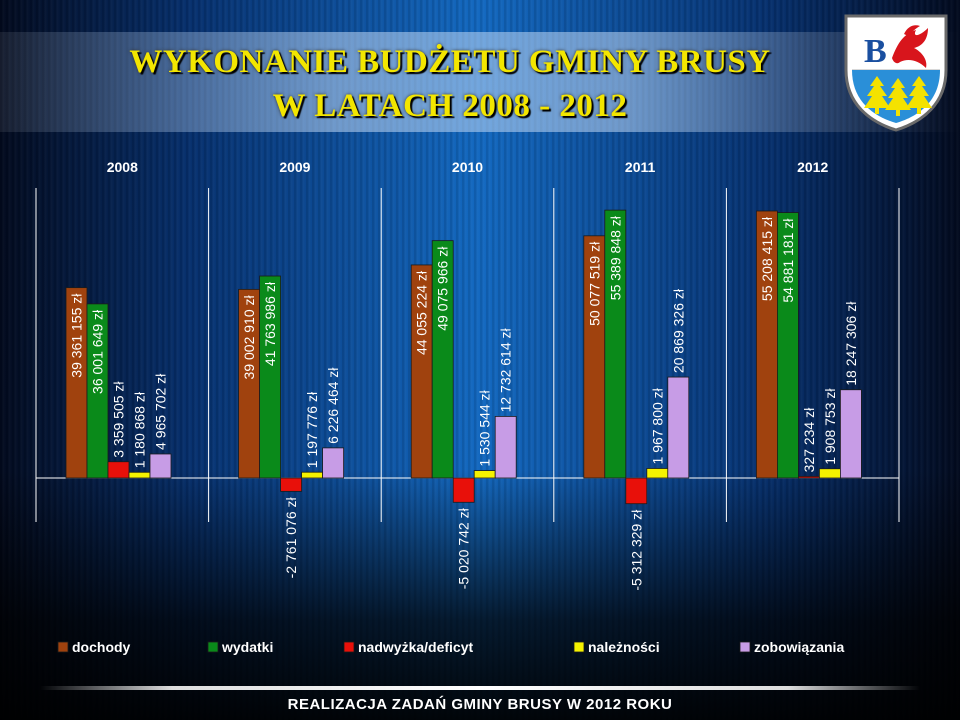 The width and height of the screenshot is (960, 720). What do you see at coordinates (291, 537) in the screenshot?
I see `data-label: -2 761 076 zł` at bounding box center [291, 537].